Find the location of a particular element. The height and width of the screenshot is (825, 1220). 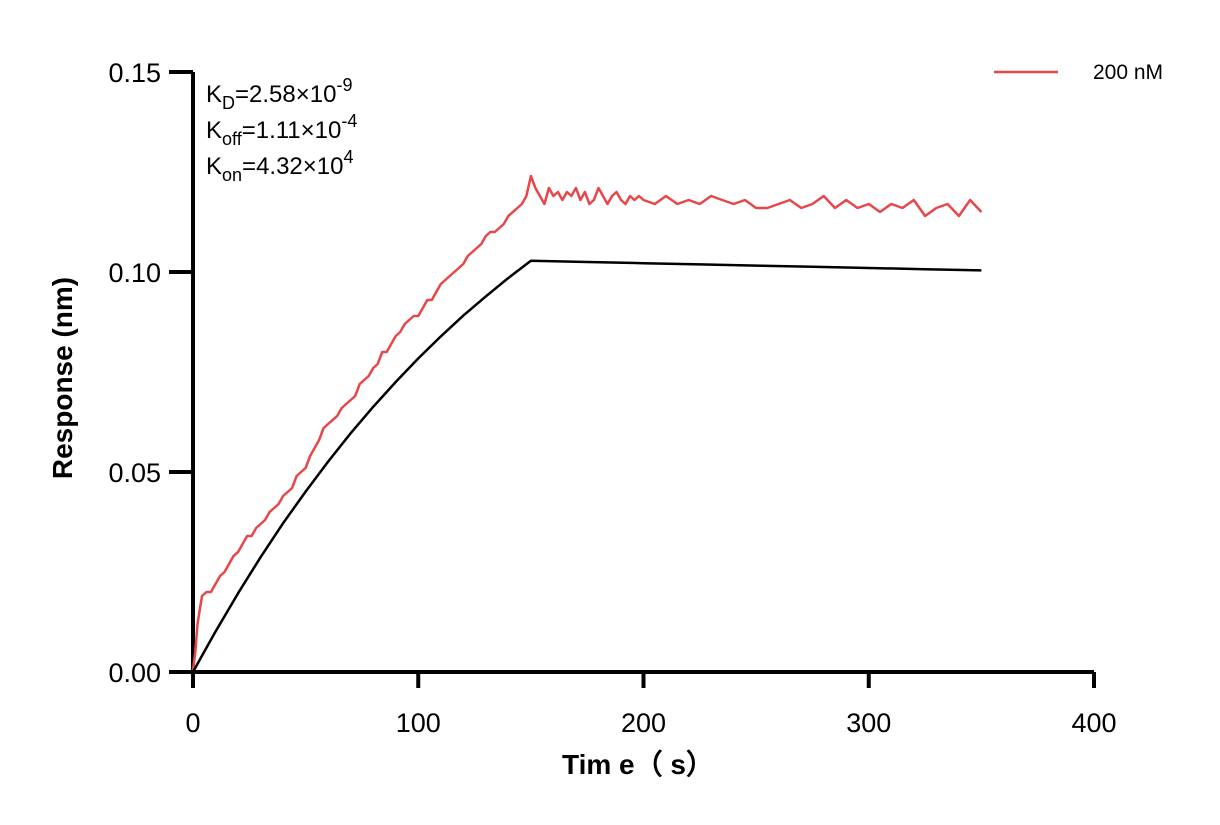

x-tick-label: 0 is located at coordinates (192, 723).